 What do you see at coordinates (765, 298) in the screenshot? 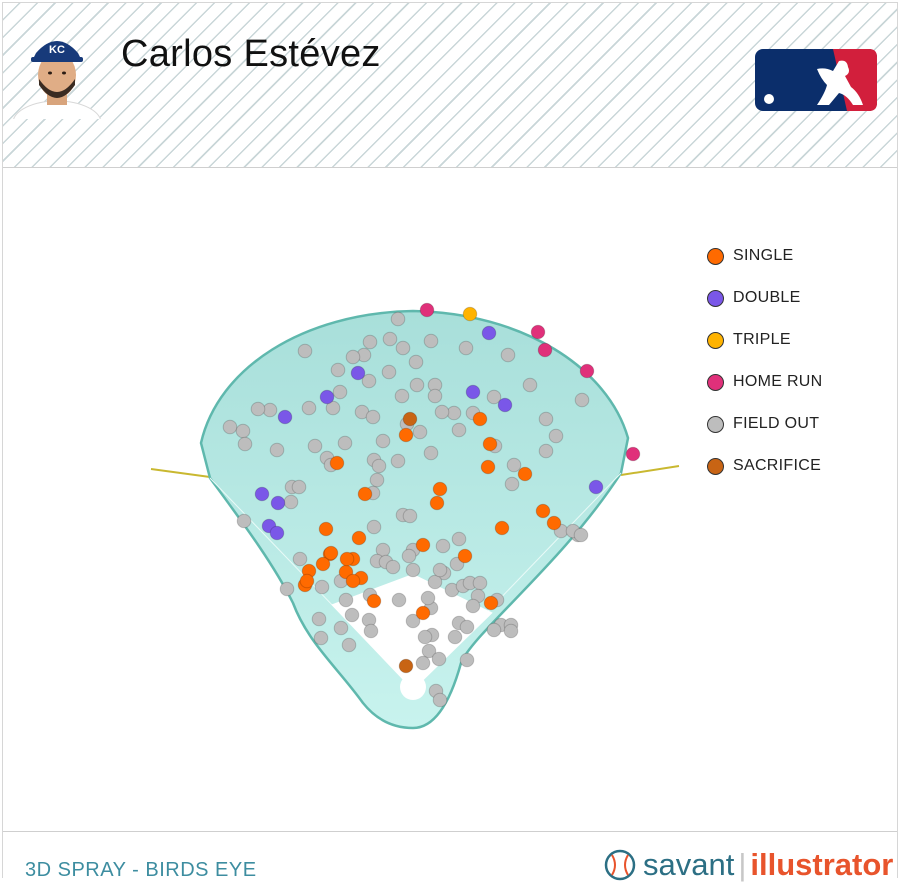
I see `legend-item-double: DOUBLE` at bounding box center [765, 298].